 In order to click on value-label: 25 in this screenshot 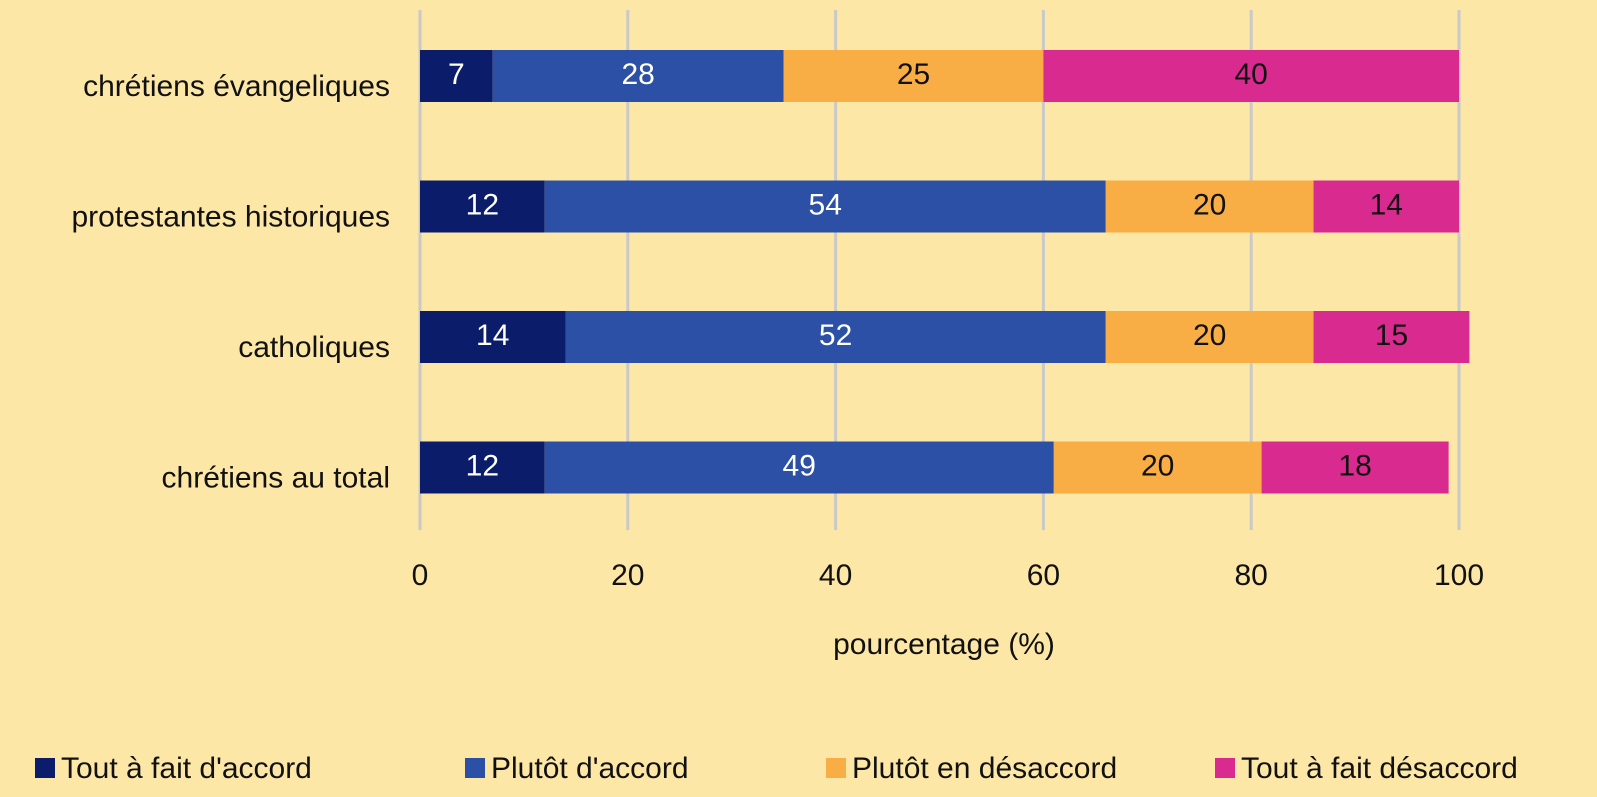, I will do `click(913, 74)`.